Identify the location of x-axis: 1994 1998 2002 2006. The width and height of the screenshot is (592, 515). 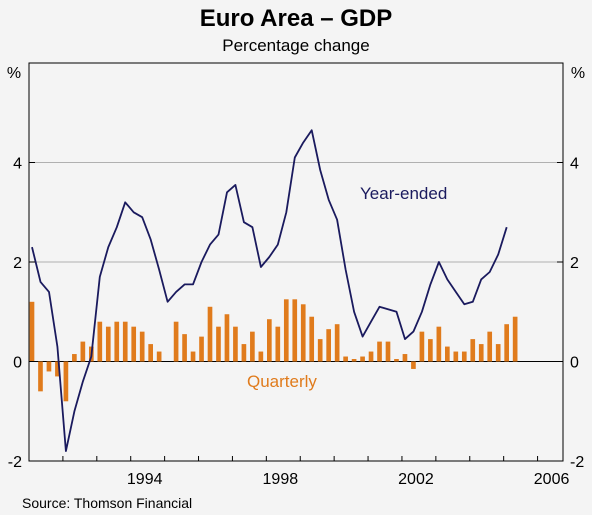
(299, 472).